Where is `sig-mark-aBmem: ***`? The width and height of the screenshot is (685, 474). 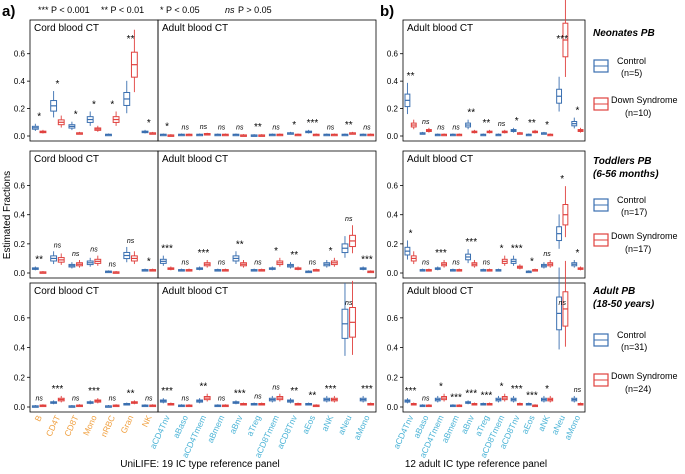 sig-mark-aBmem: *** is located at coordinates (456, 397).